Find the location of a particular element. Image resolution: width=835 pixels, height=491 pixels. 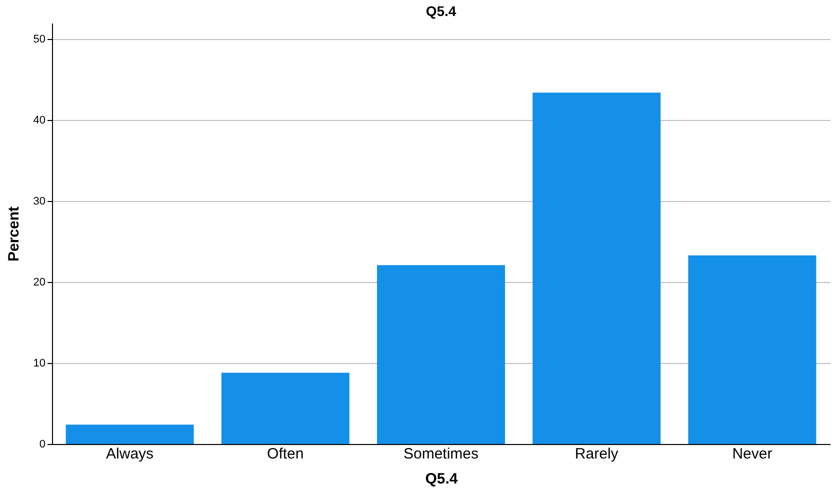

x-tick-label: Rarely is located at coordinates (596, 454).